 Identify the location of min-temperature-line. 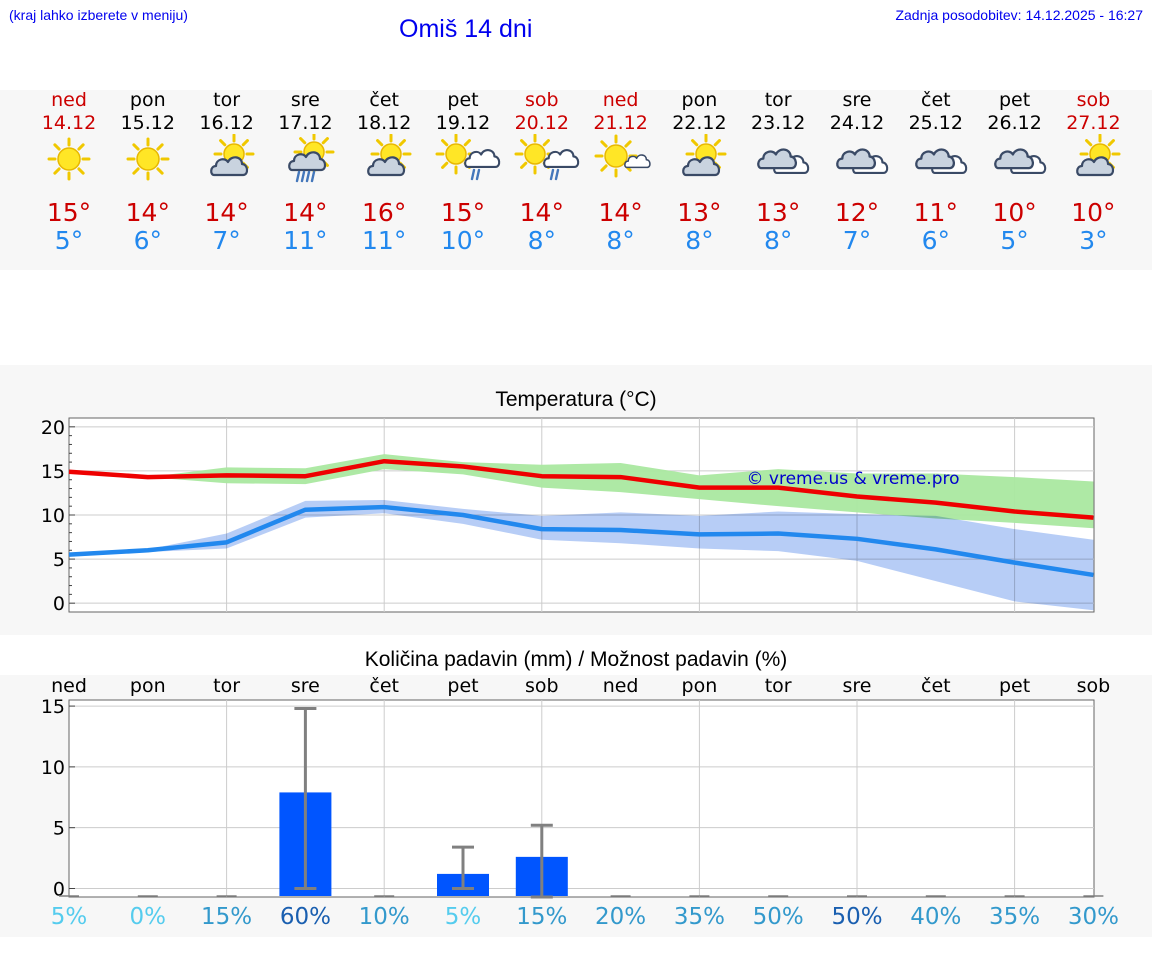
(581, 541).